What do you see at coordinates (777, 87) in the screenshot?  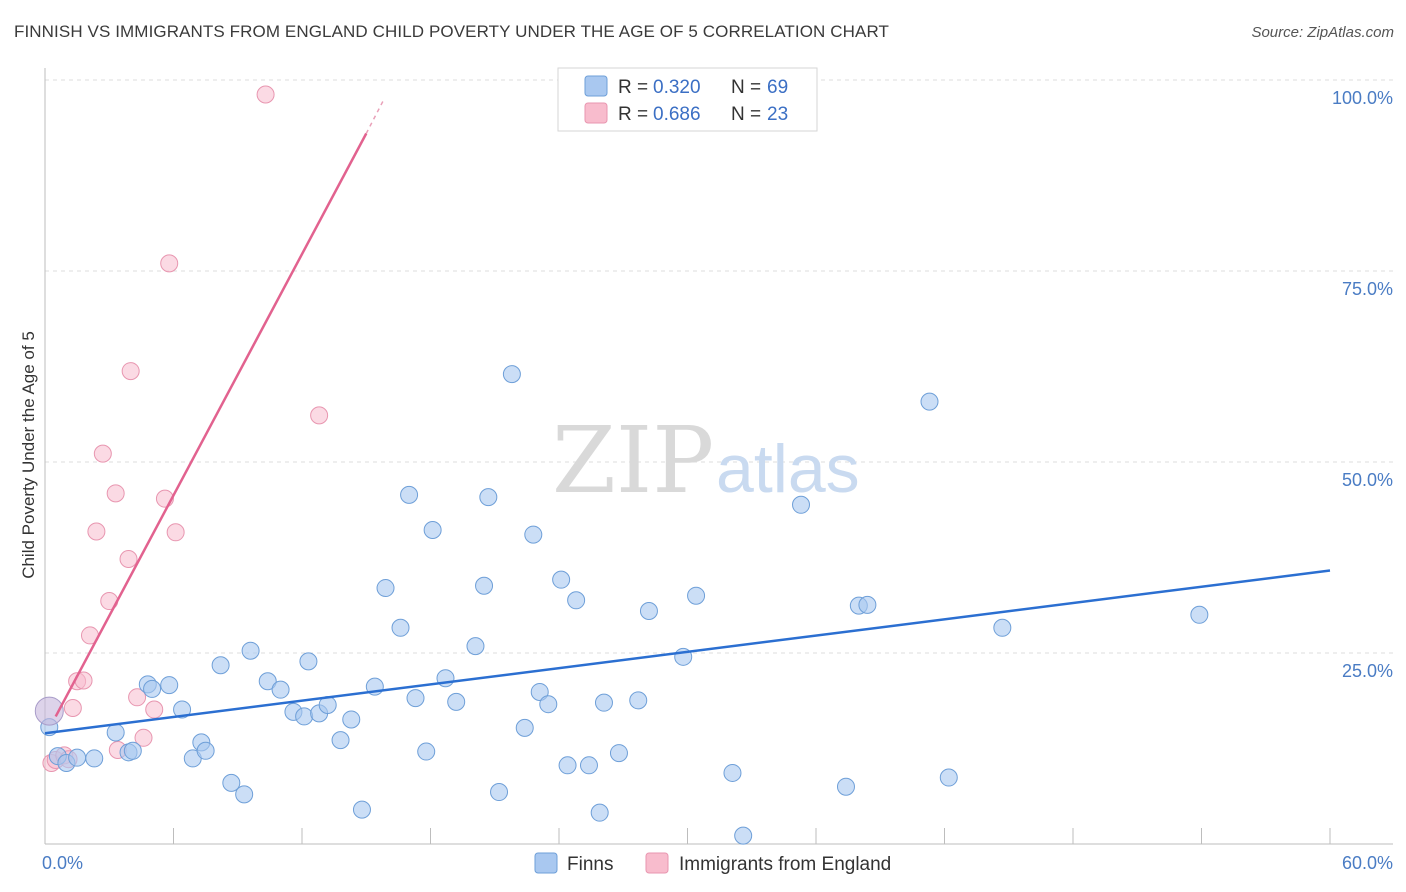 I see `legend-n-value-finns: 69` at bounding box center [777, 87].